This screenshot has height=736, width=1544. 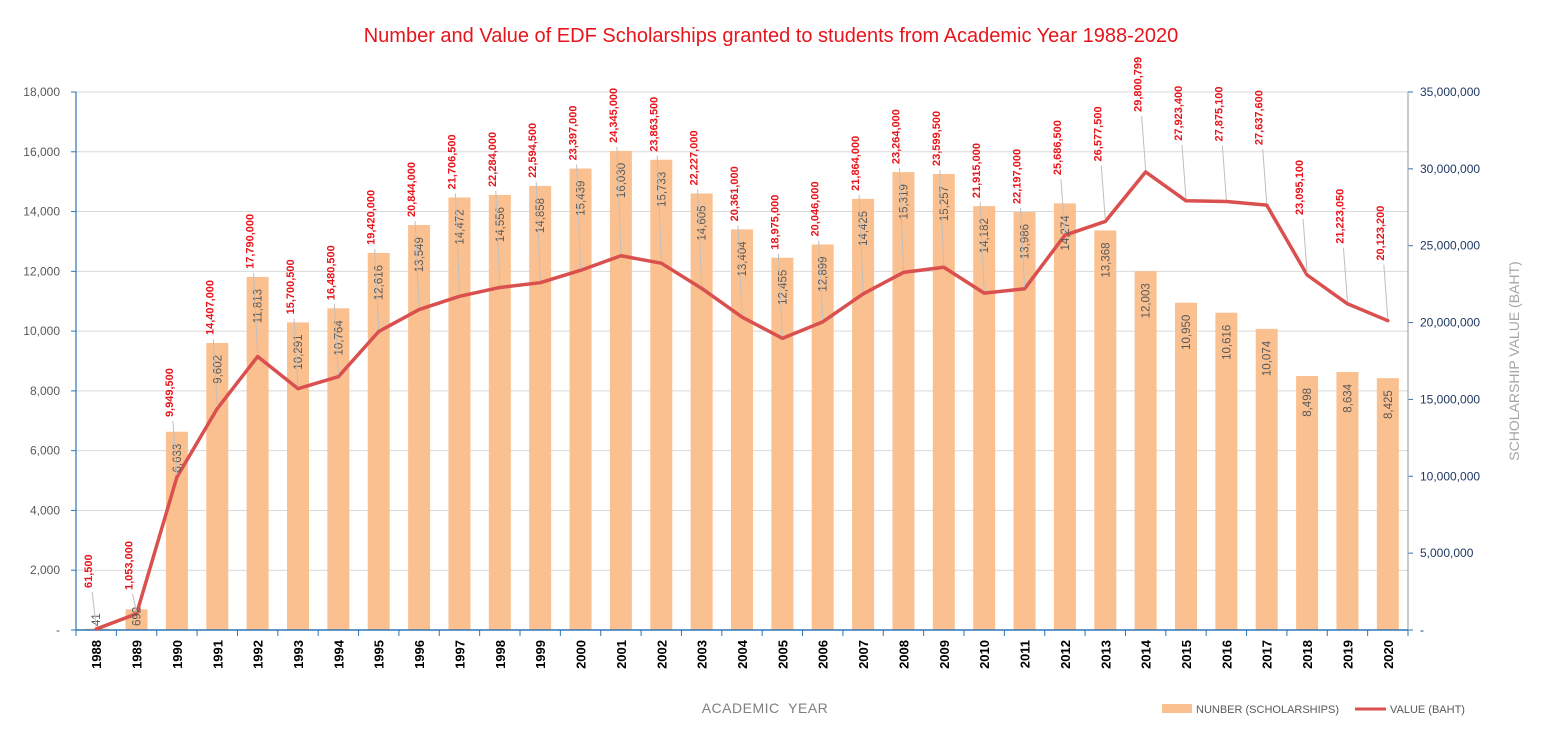 I want to click on x-axis-tick-label: 2013, so click(x=1105, y=654).